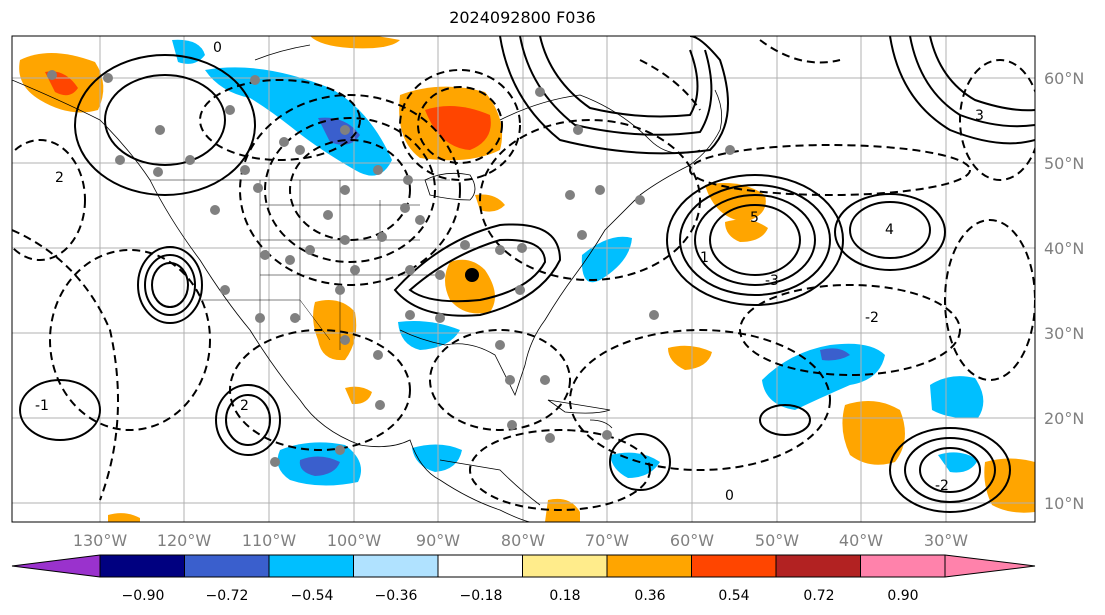  I want to click on contour-label: -1, so click(42, 406).